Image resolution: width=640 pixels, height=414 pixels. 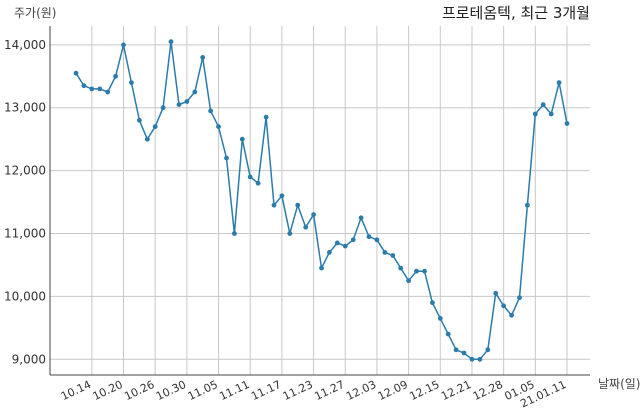 I want to click on x-tick-label: 11.23, so click(x=298, y=390).